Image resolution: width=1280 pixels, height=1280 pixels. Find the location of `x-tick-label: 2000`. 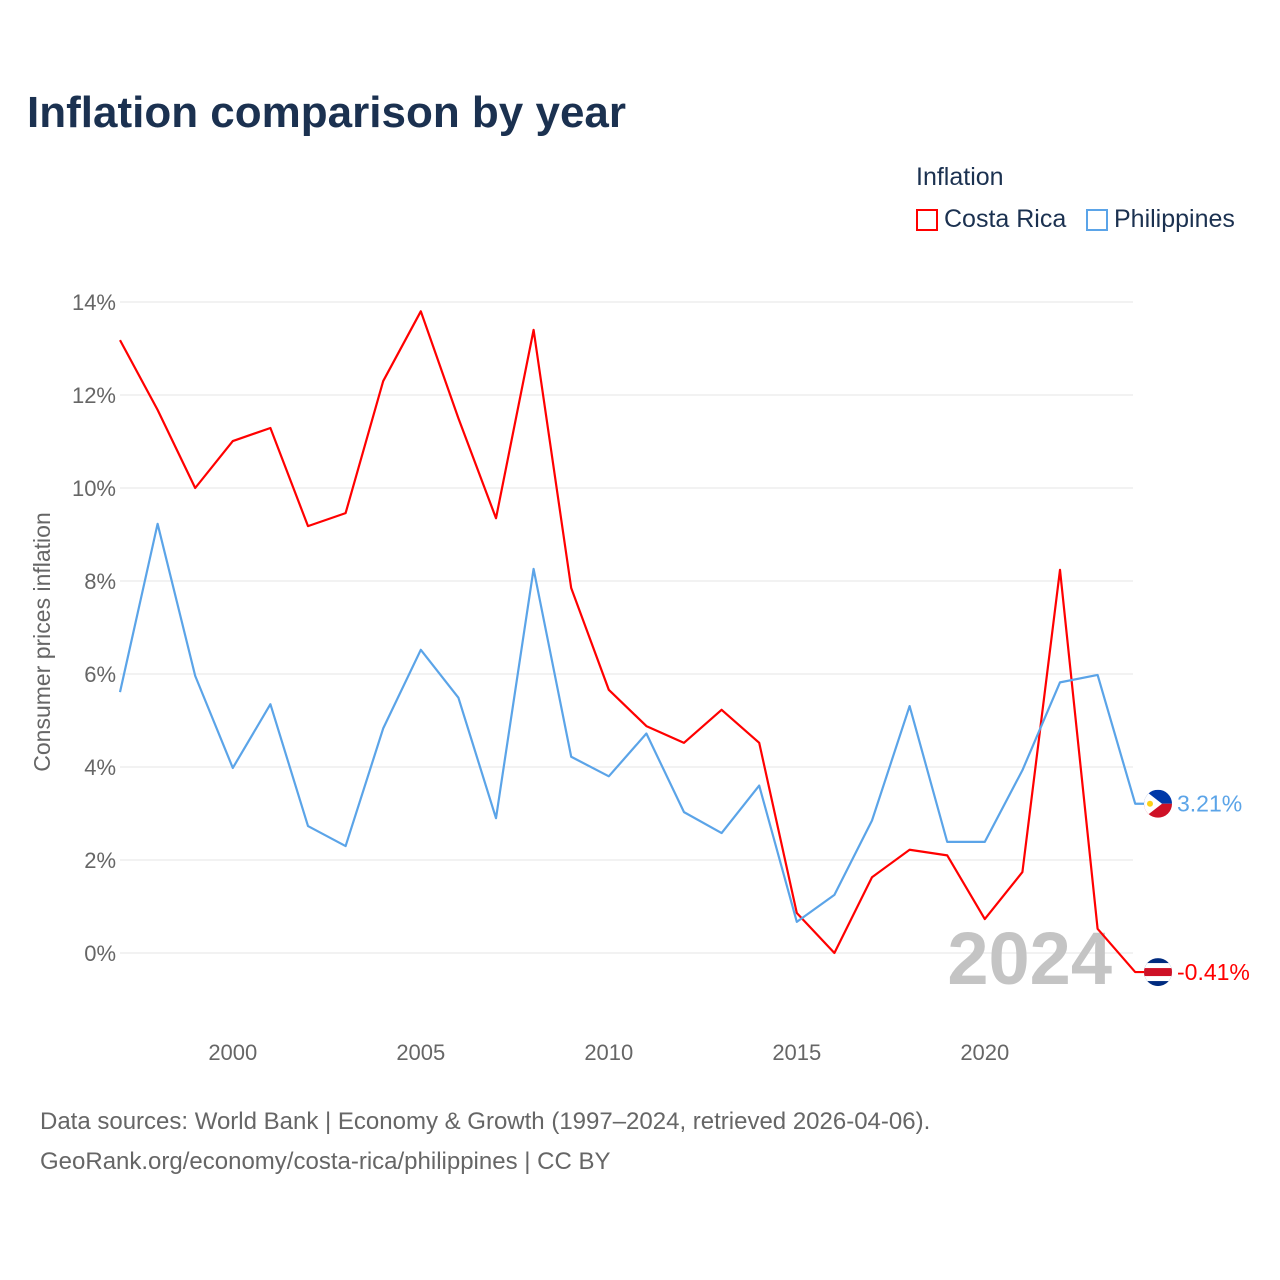

x-tick-label: 2000 is located at coordinates (232, 1052).